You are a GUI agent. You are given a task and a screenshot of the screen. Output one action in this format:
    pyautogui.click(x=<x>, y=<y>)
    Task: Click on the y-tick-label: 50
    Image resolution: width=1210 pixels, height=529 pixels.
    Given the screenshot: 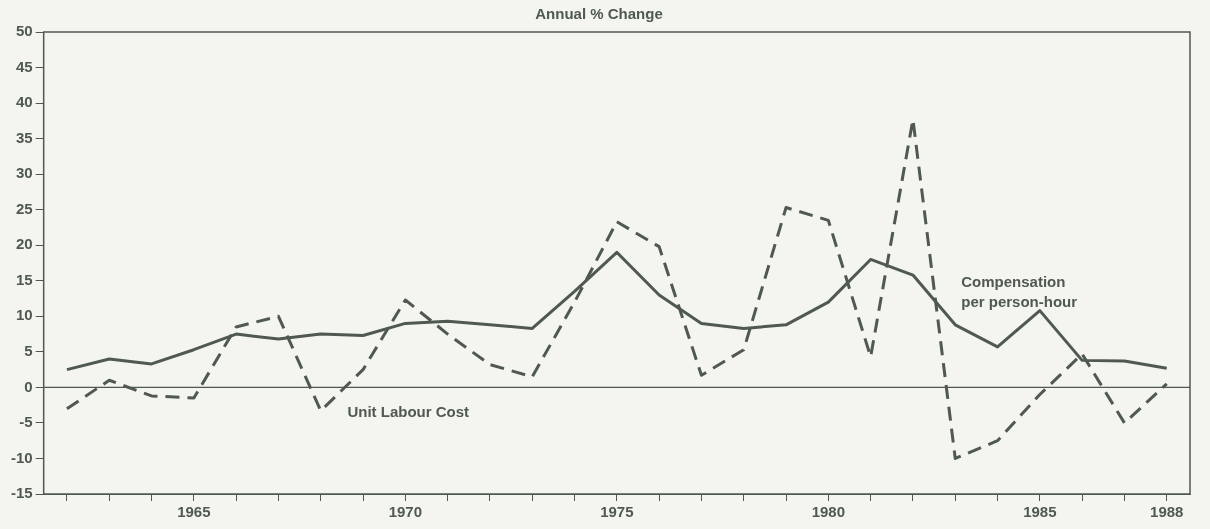 What is the action you would take?
    pyautogui.click(x=24, y=31)
    